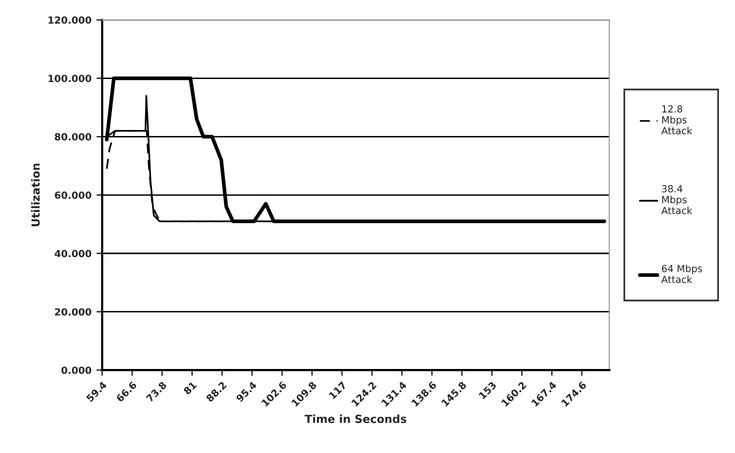 The width and height of the screenshot is (735, 453). I want to click on y-tick-label: 60.000, so click(73, 195).